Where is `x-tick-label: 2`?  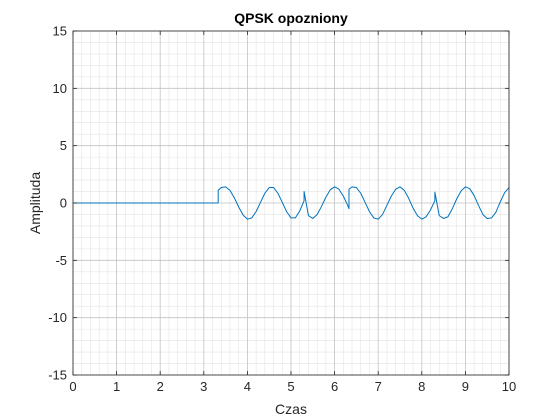 x-tick-label: 2 is located at coordinates (160, 386).